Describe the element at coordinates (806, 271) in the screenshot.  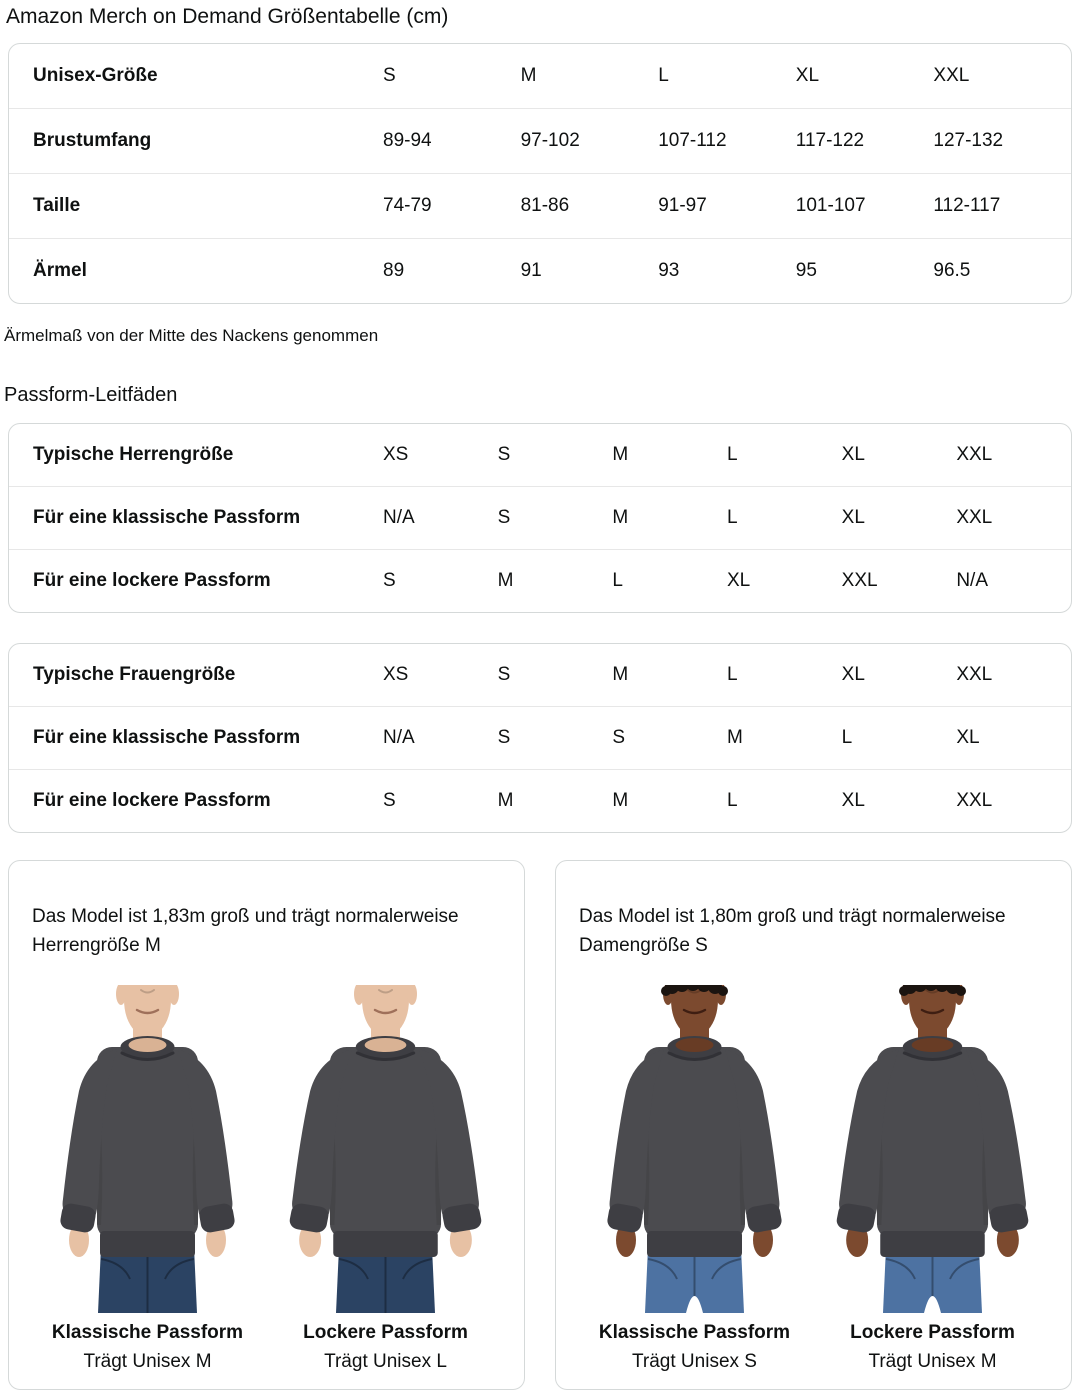
I see `size-cell: 95` at that location.